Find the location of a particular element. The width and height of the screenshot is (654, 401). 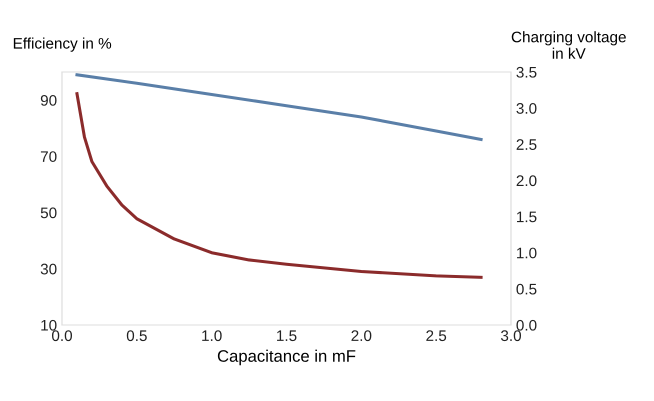

y2-tick-label: 3.0 is located at coordinates (526, 108).